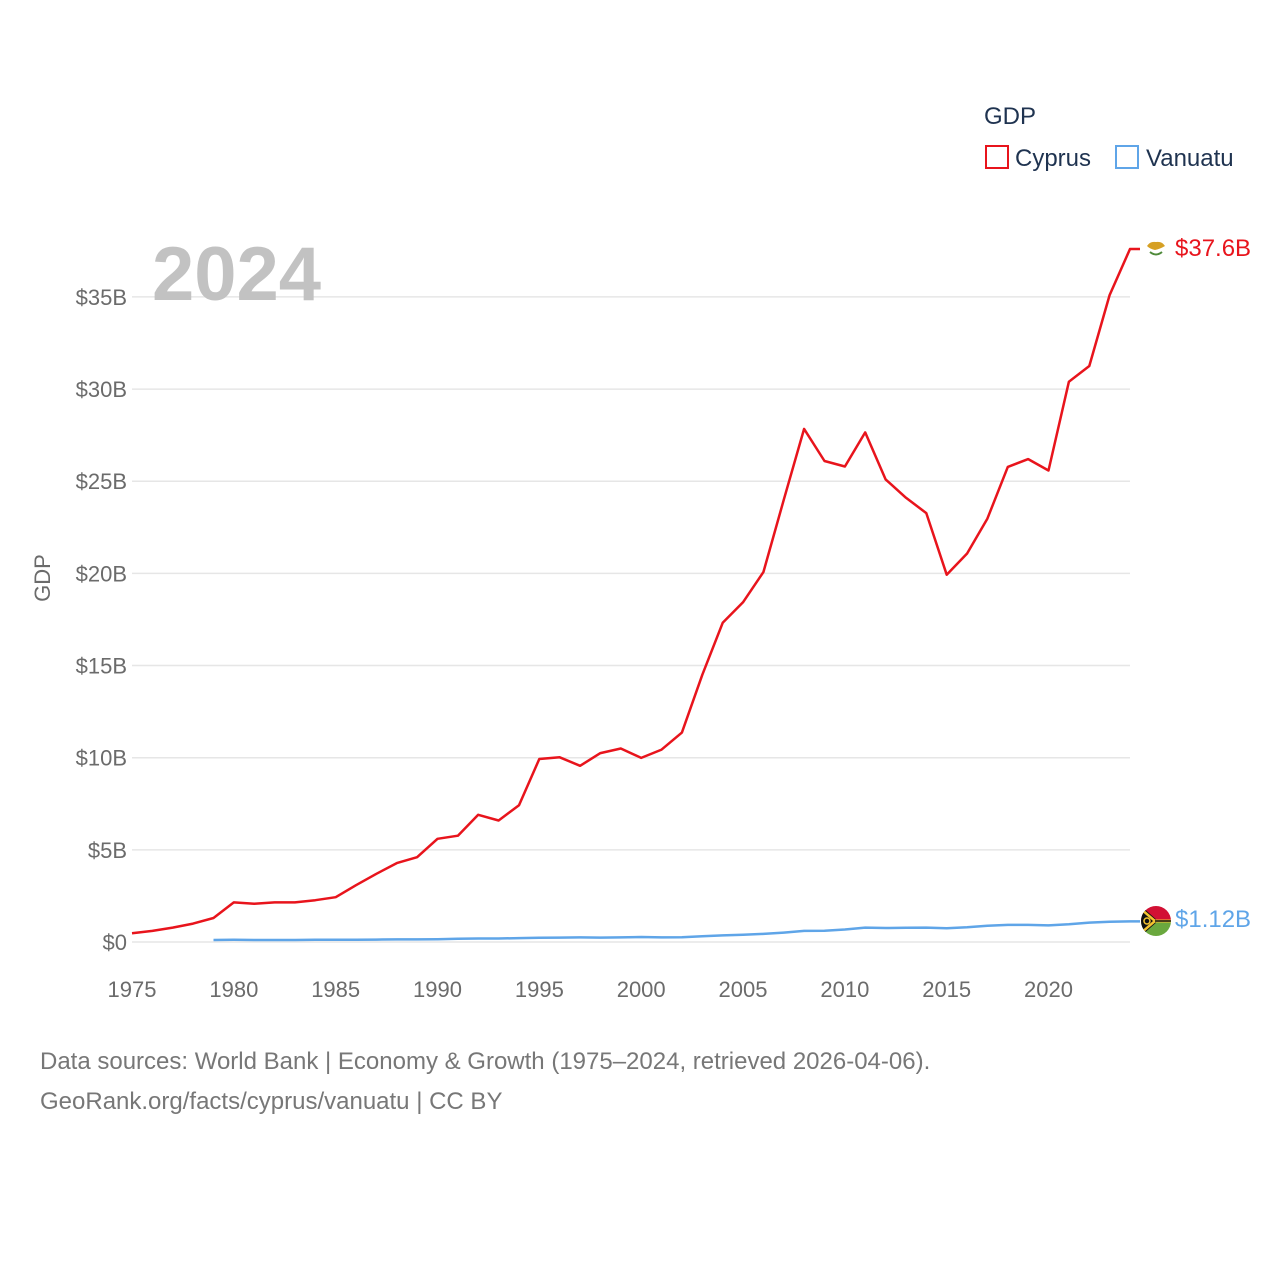  Describe the element at coordinates (539, 989) in the screenshot. I see `x-tick-label: 1995` at that location.